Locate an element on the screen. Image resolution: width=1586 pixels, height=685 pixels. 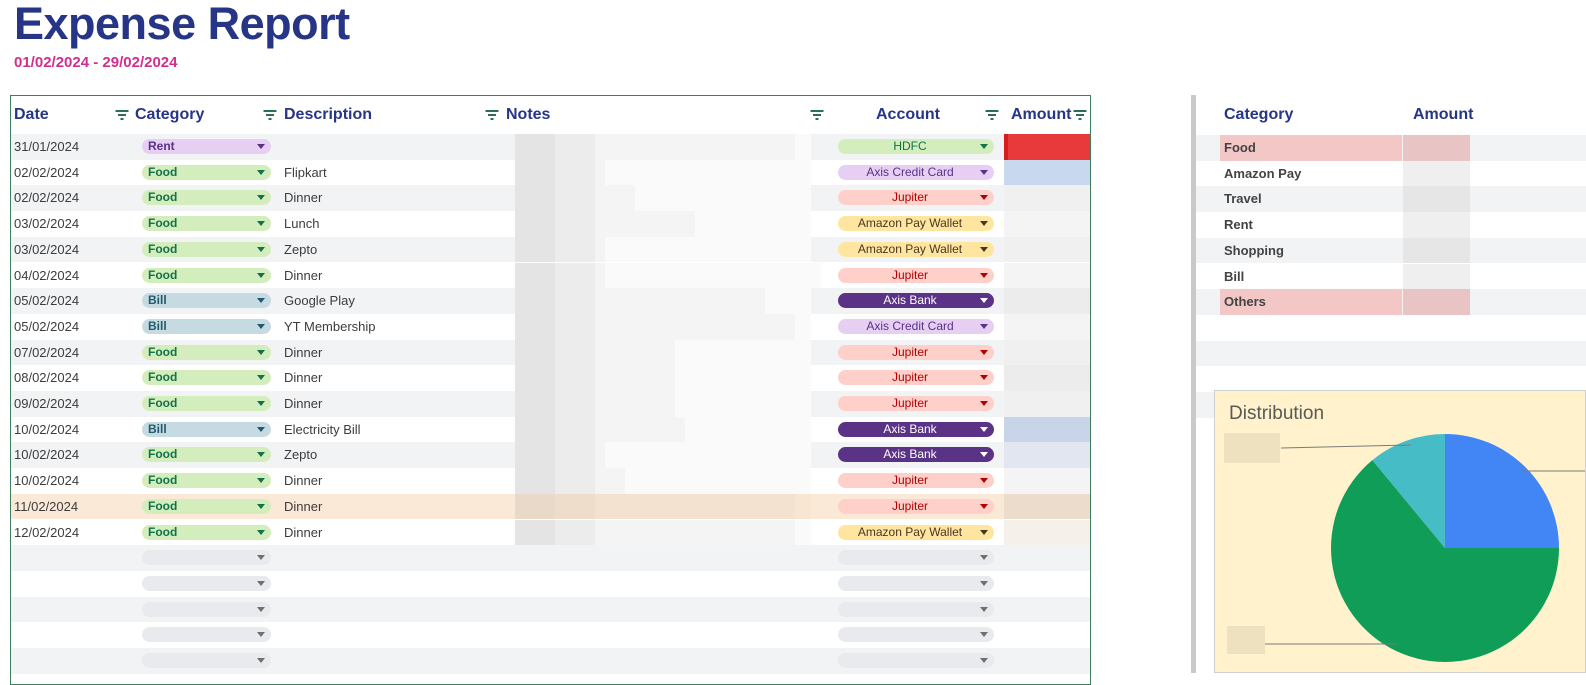
table-row: 02/02/2024 Food Flipkart Axis Credit Card is located at coordinates (550, 173).